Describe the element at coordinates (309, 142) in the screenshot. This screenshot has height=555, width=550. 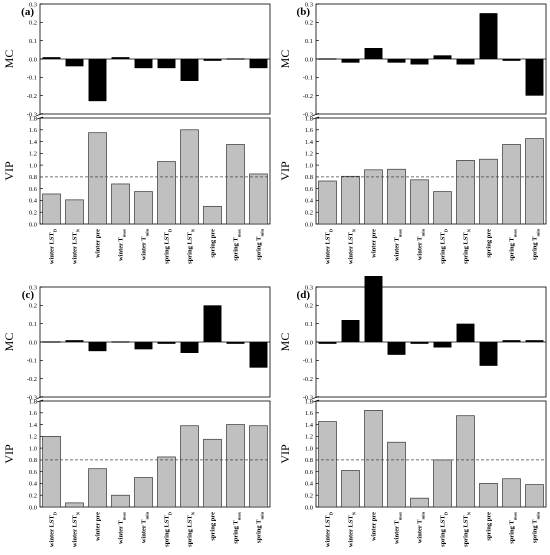
I see `vip-tick-label: 1.4` at that location.